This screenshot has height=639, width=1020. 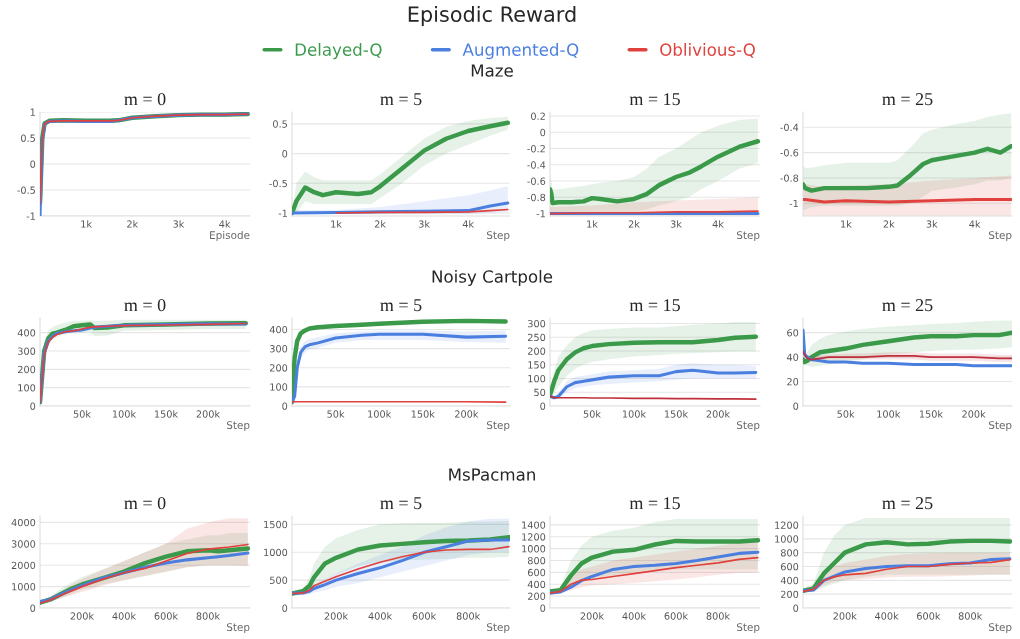 What do you see at coordinates (492, 474) in the screenshot?
I see `chart-subtitle: MsPacman` at bounding box center [492, 474].